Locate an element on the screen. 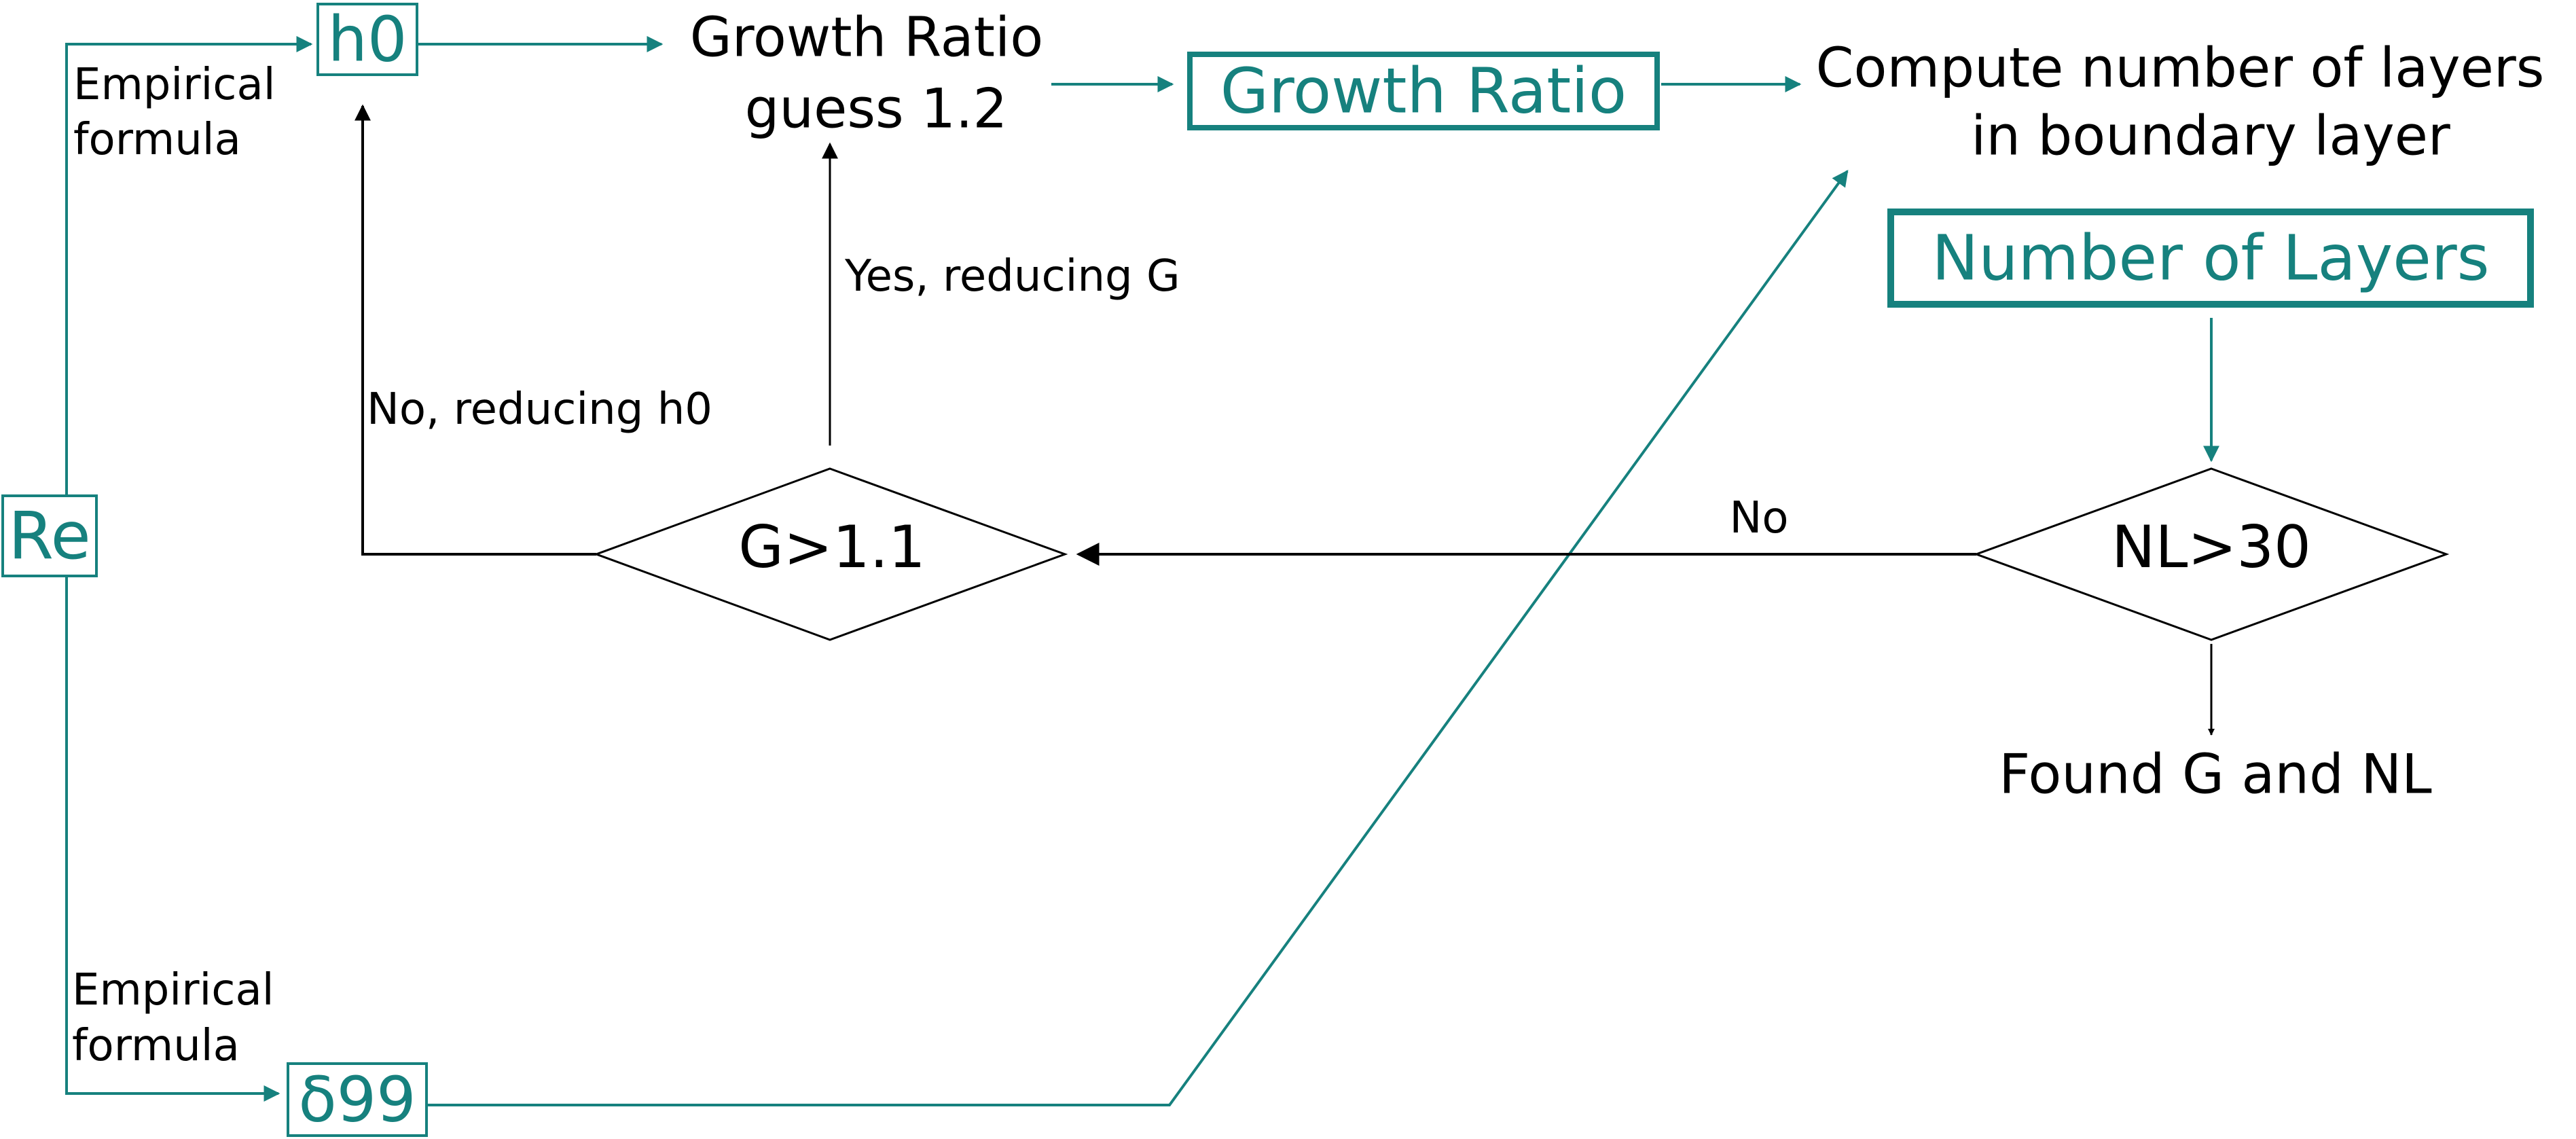 The width and height of the screenshot is (2576, 1139). label-no-reducing-h0: No, reducing h0 is located at coordinates (539, 409).